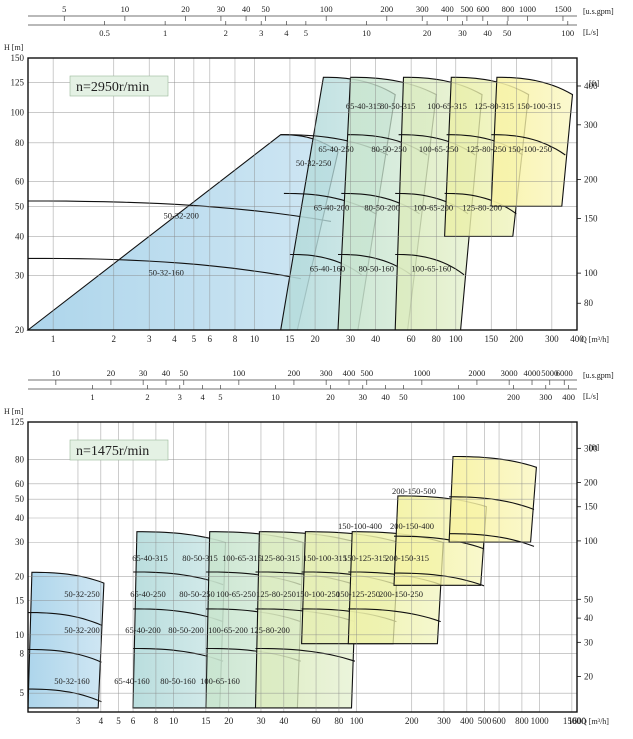 Image resolution: width=633 pixels, height=739 pixels. I want to click on curve-label: 125-80-250, so click(487, 149).